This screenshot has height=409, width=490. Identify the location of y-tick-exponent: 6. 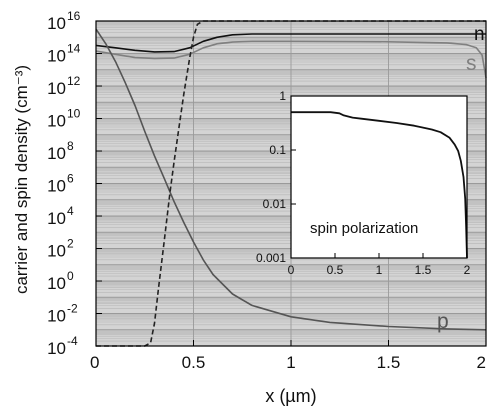
(70, 179).